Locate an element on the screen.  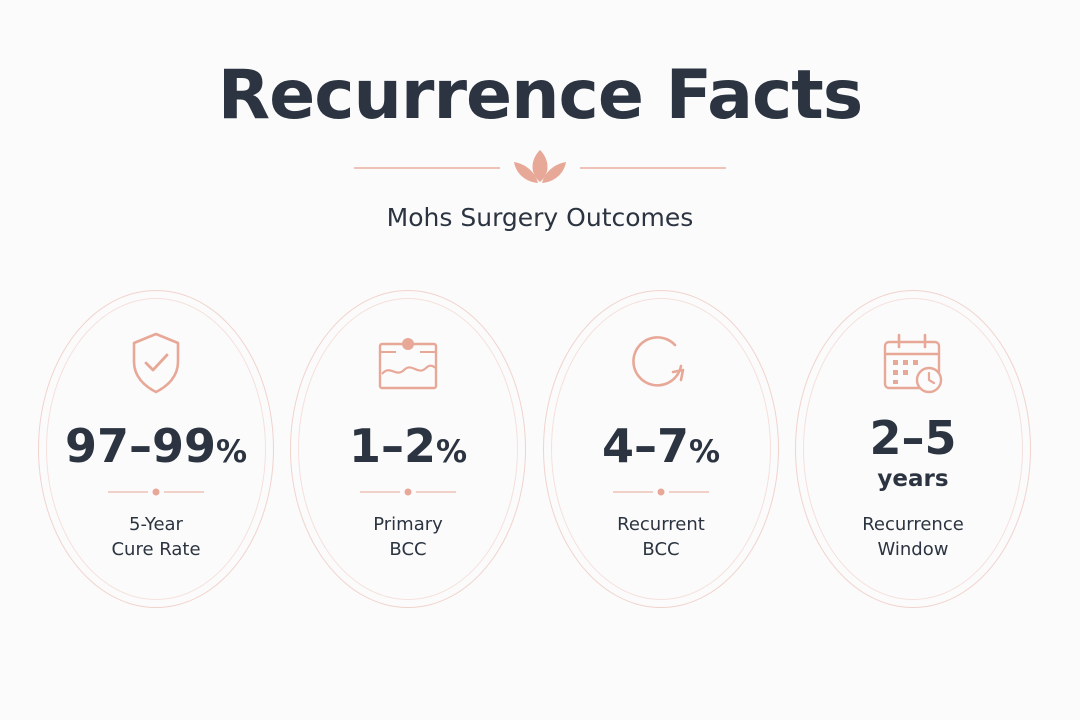
stat-value: 2–5 is located at coordinates (913, 438).